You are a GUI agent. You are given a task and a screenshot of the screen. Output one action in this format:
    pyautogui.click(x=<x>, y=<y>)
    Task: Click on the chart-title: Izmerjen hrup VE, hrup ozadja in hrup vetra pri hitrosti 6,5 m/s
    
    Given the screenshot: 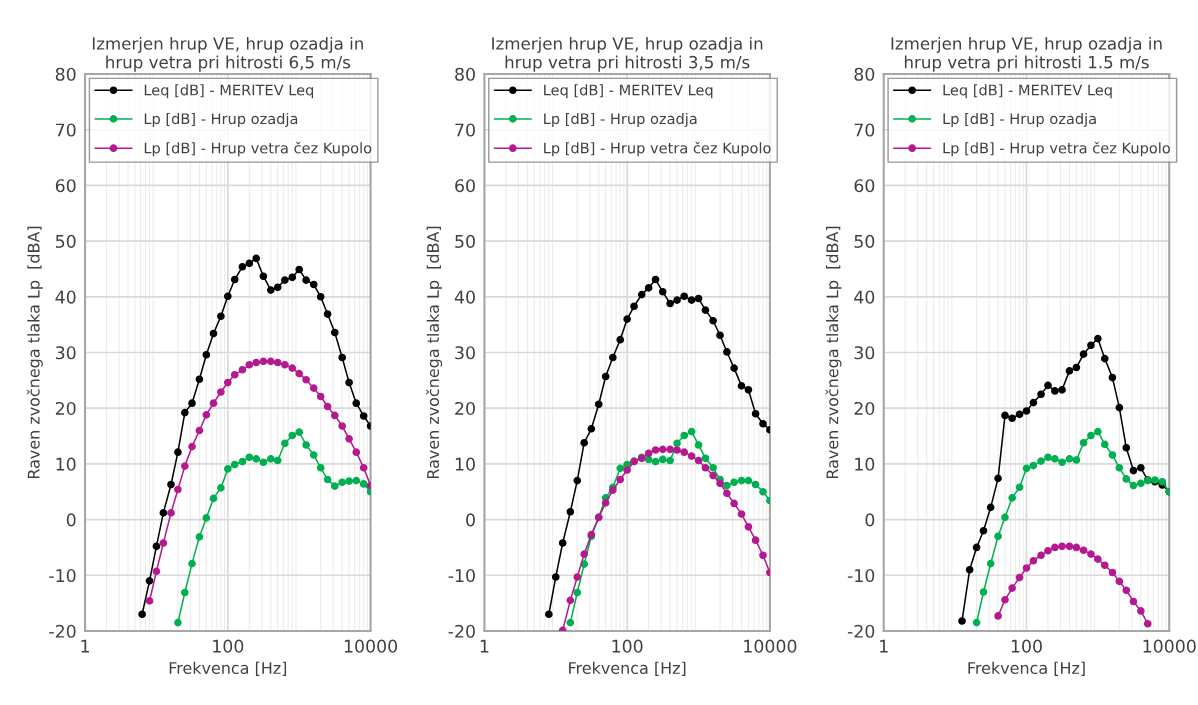 What is the action you would take?
    pyautogui.click(x=227, y=54)
    